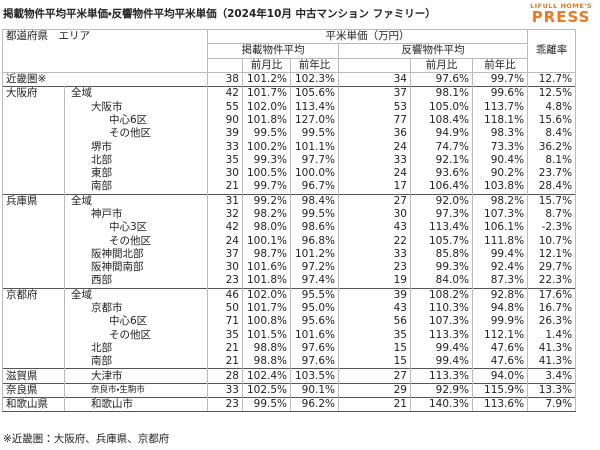 This screenshot has height=450, width=600. Describe the element at coordinates (225, 214) in the screenshot. I see `value-cell: 32` at that location.